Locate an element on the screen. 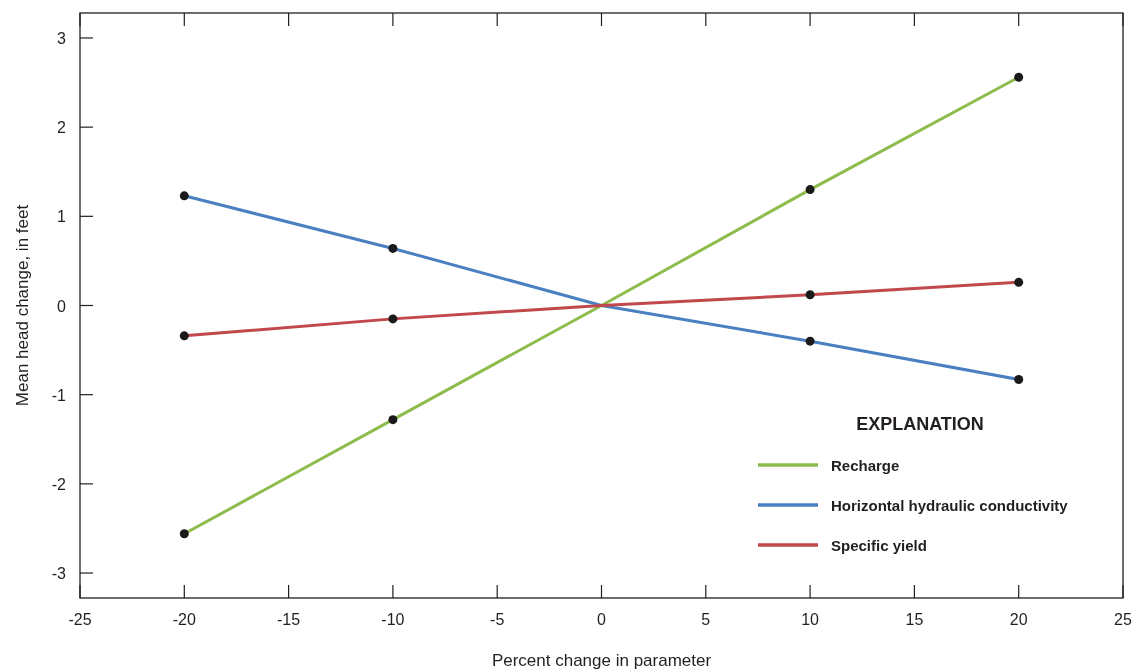 The height and width of the screenshot is (672, 1135). y-tick-label: -1 is located at coordinates (59, 395).